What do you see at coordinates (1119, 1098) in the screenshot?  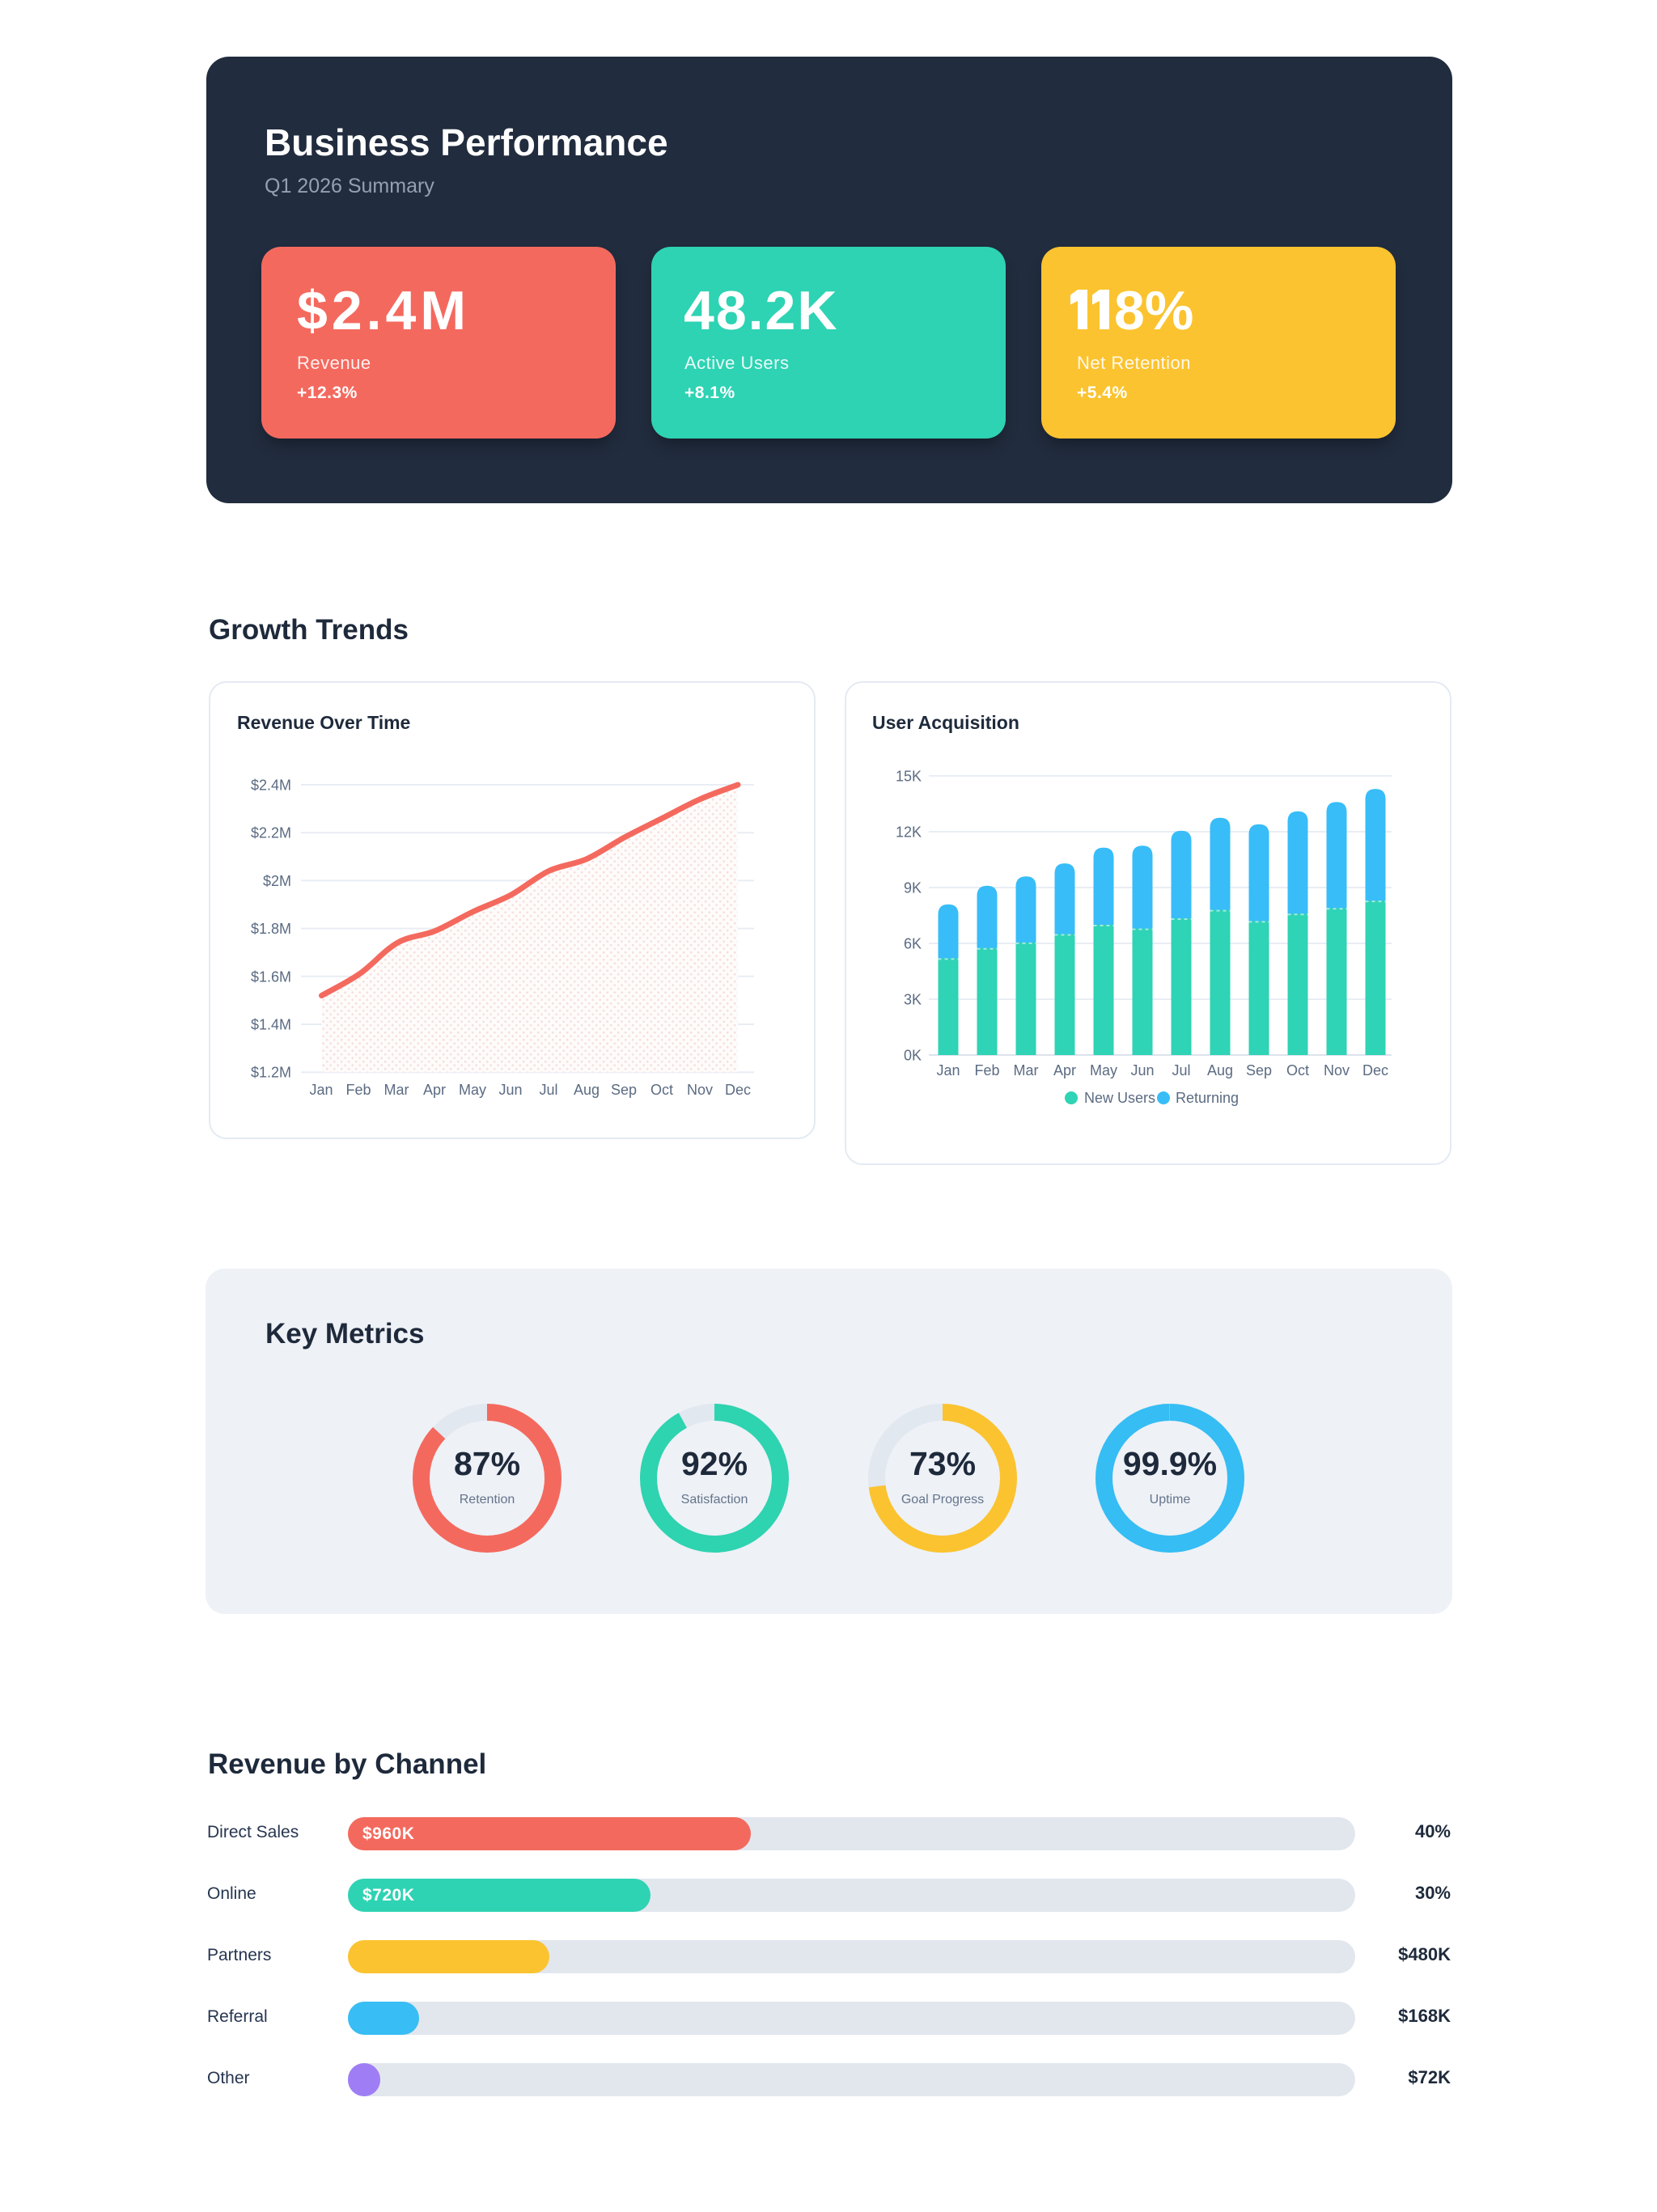 I see `svg-text: New Users` at bounding box center [1119, 1098].